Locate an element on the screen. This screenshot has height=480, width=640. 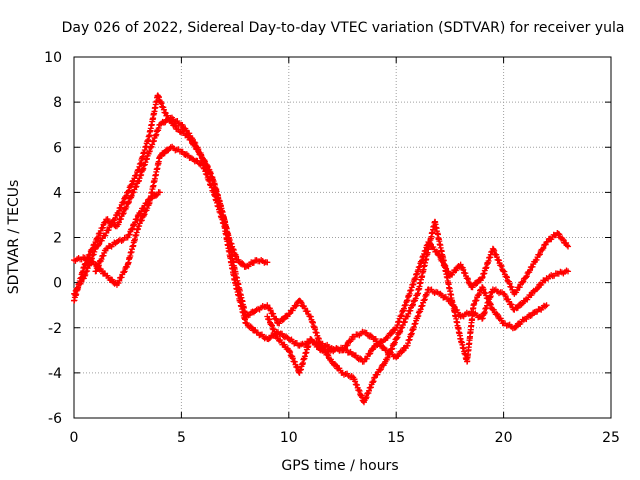
x-tick-label: 25 is located at coordinates (611, 438).